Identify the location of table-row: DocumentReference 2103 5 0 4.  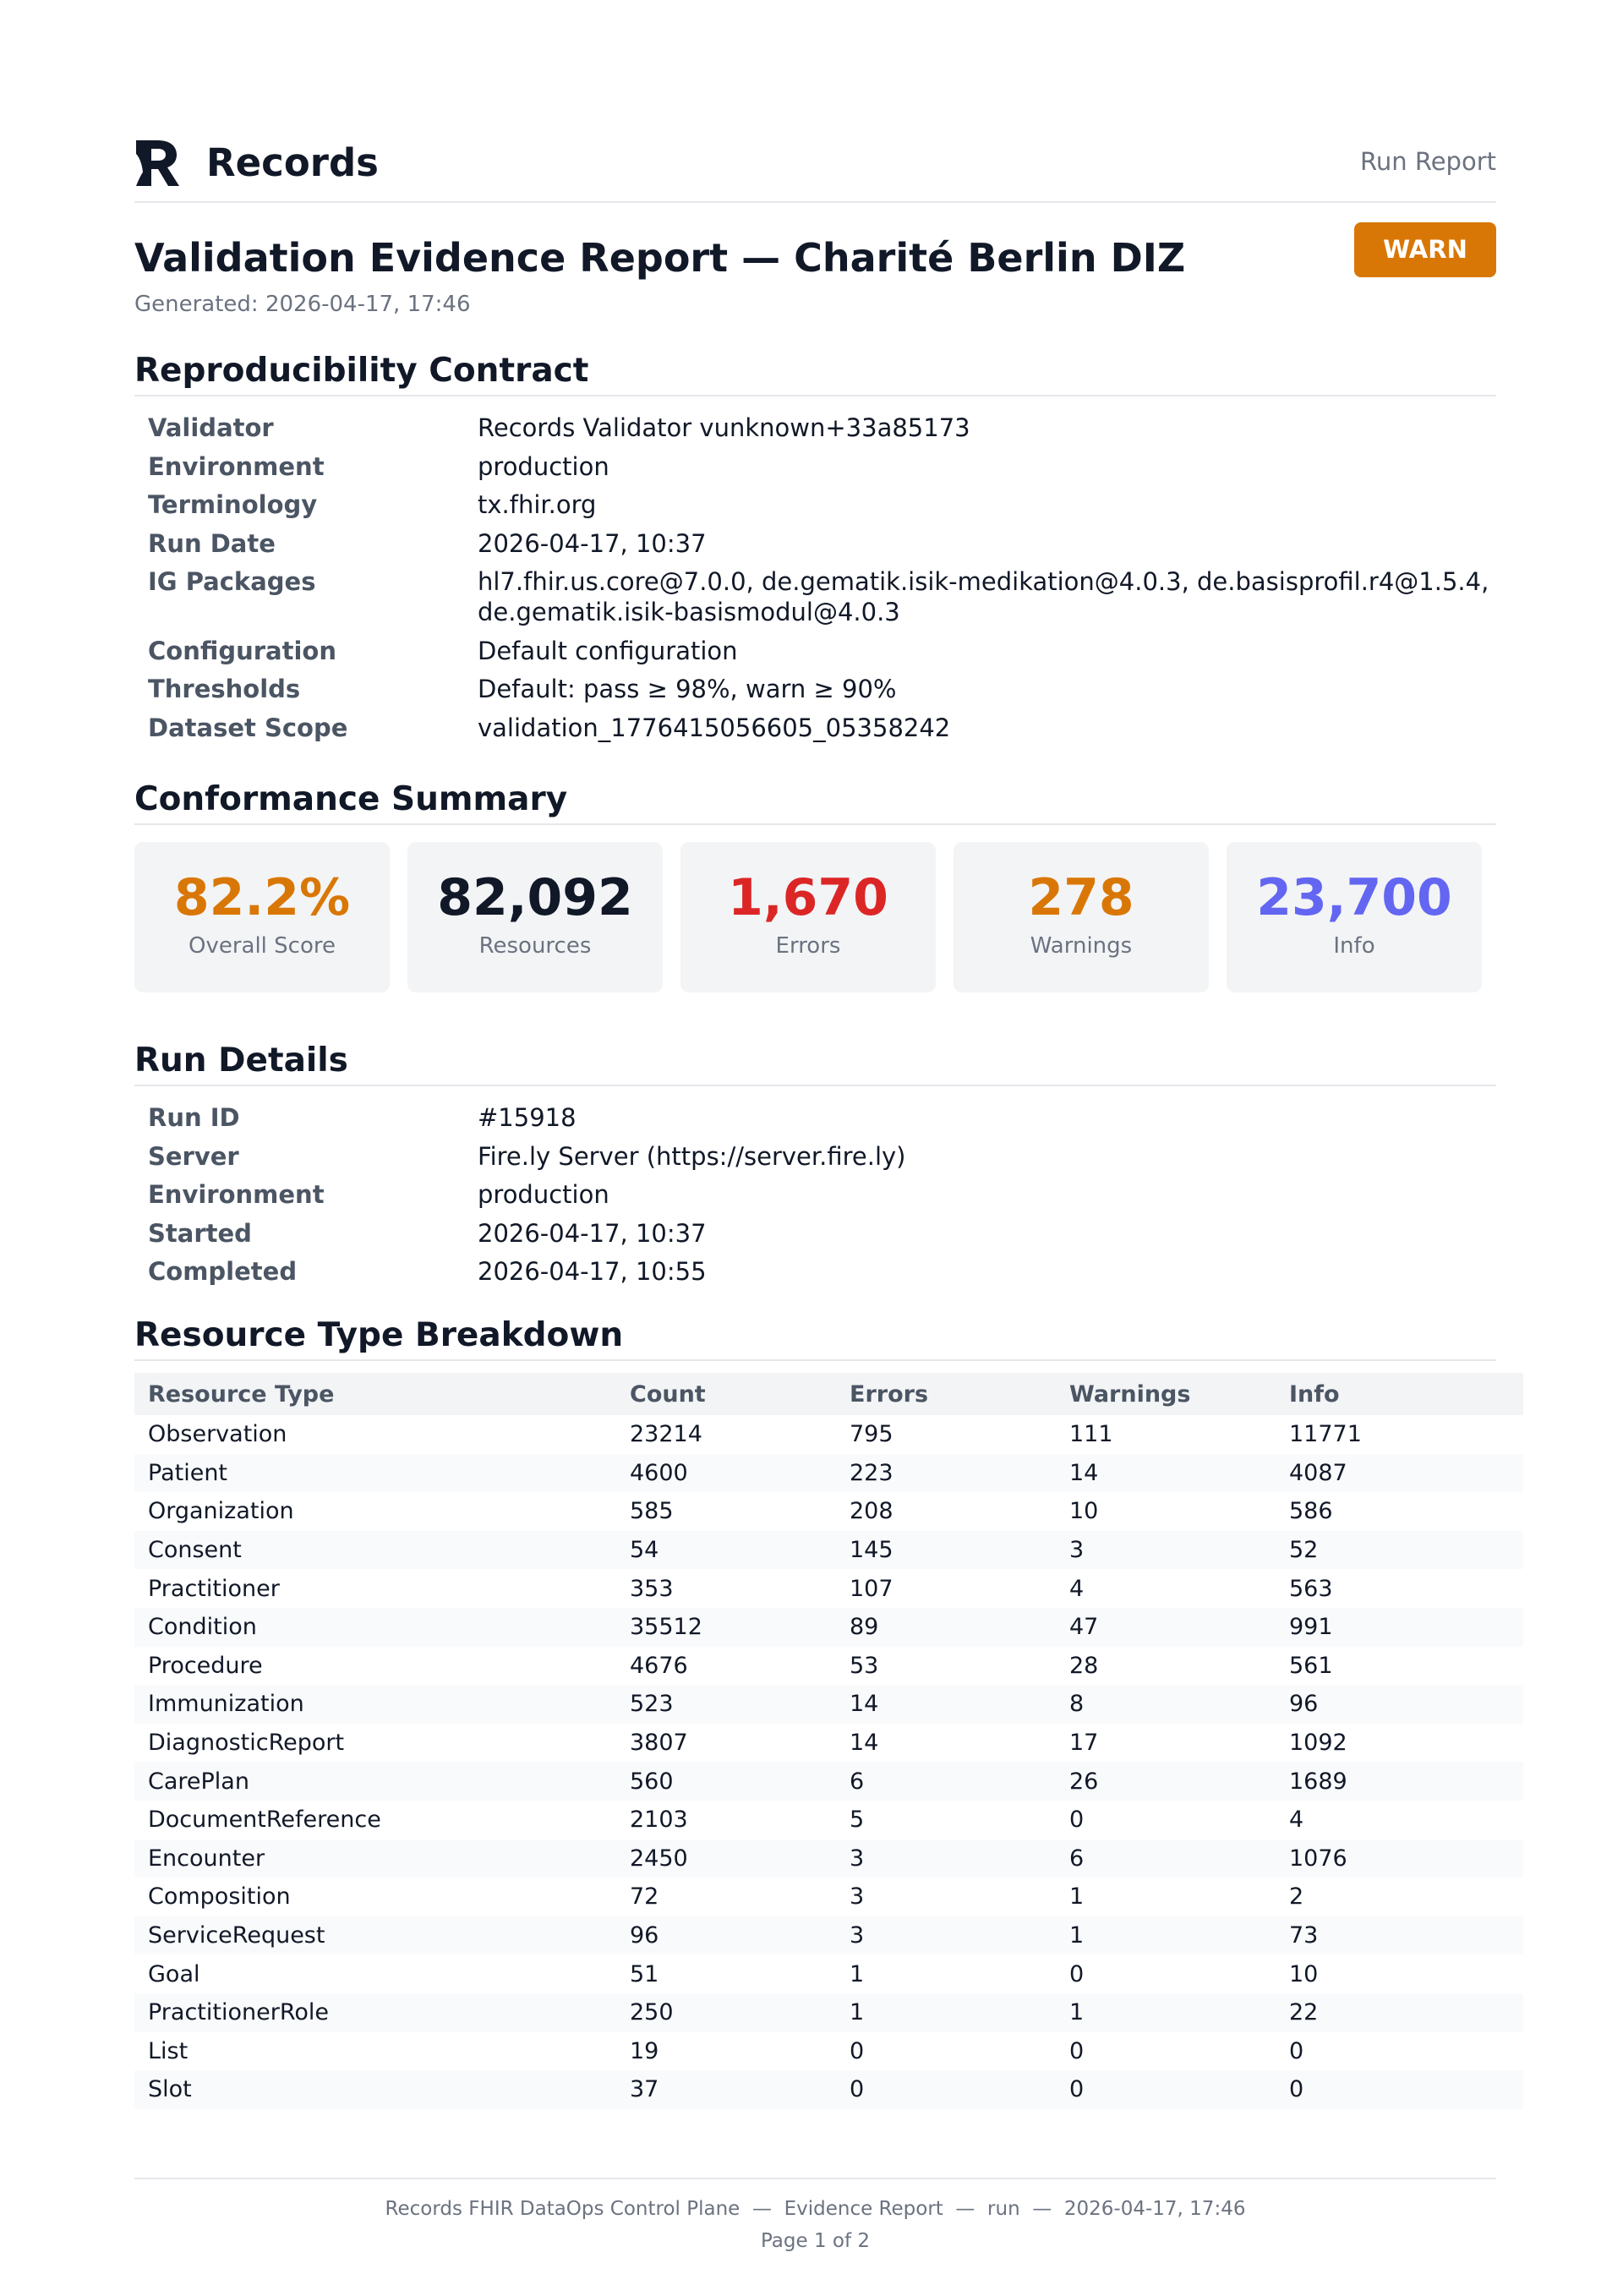
(829, 1820).